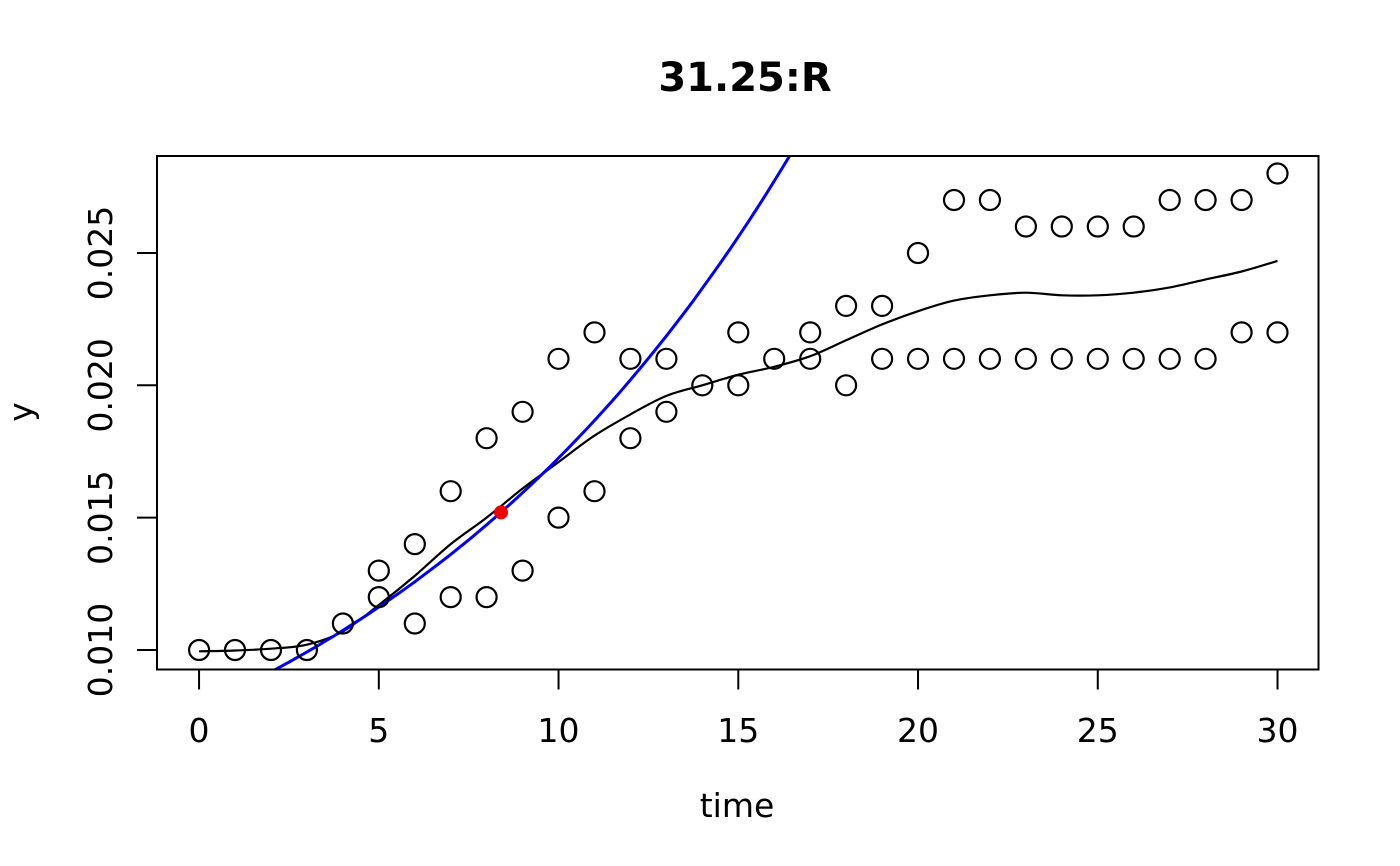 Image resolution: width=1400 pixels, height=866 pixels. Describe the element at coordinates (738, 730) in the screenshot. I see `x-tick-label: 15` at that location.